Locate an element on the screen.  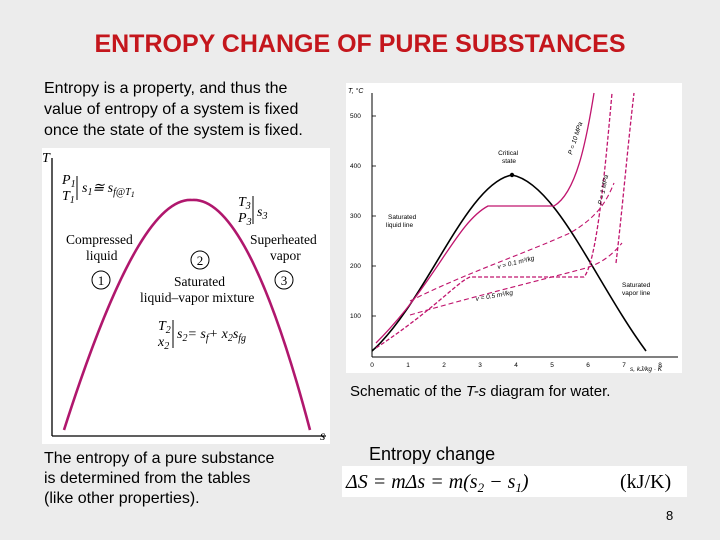
svg-text: 2 is located at coordinates (200, 260).